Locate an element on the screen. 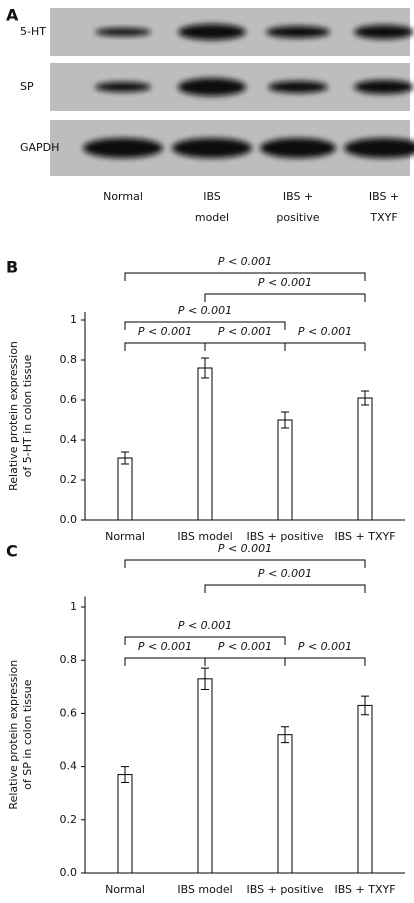 This screenshot has height=903, width=414. y-axis-title: of SP in colon tissue is located at coordinates (27, 734).